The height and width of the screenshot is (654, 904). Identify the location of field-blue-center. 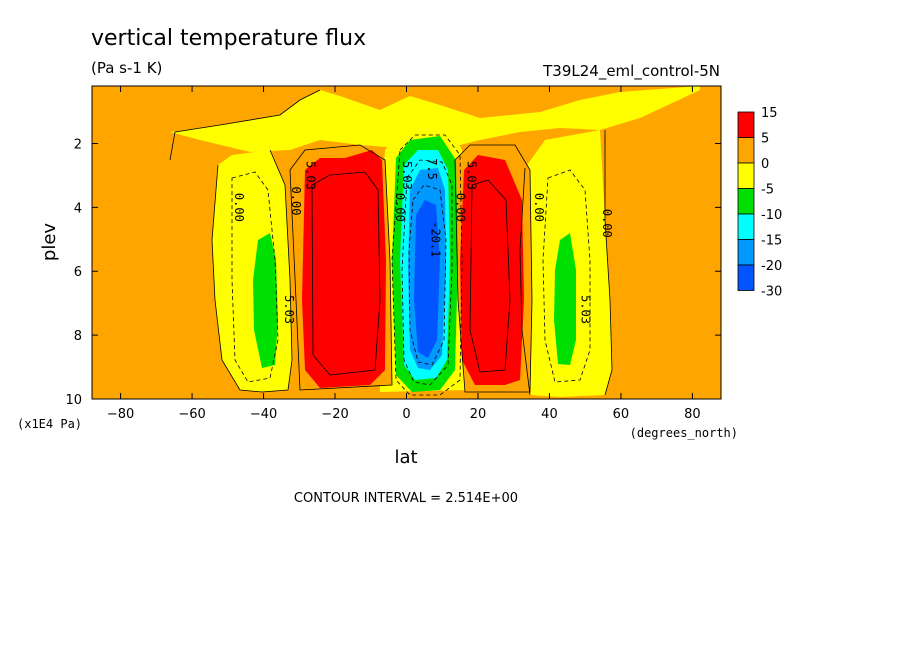
(427, 279).